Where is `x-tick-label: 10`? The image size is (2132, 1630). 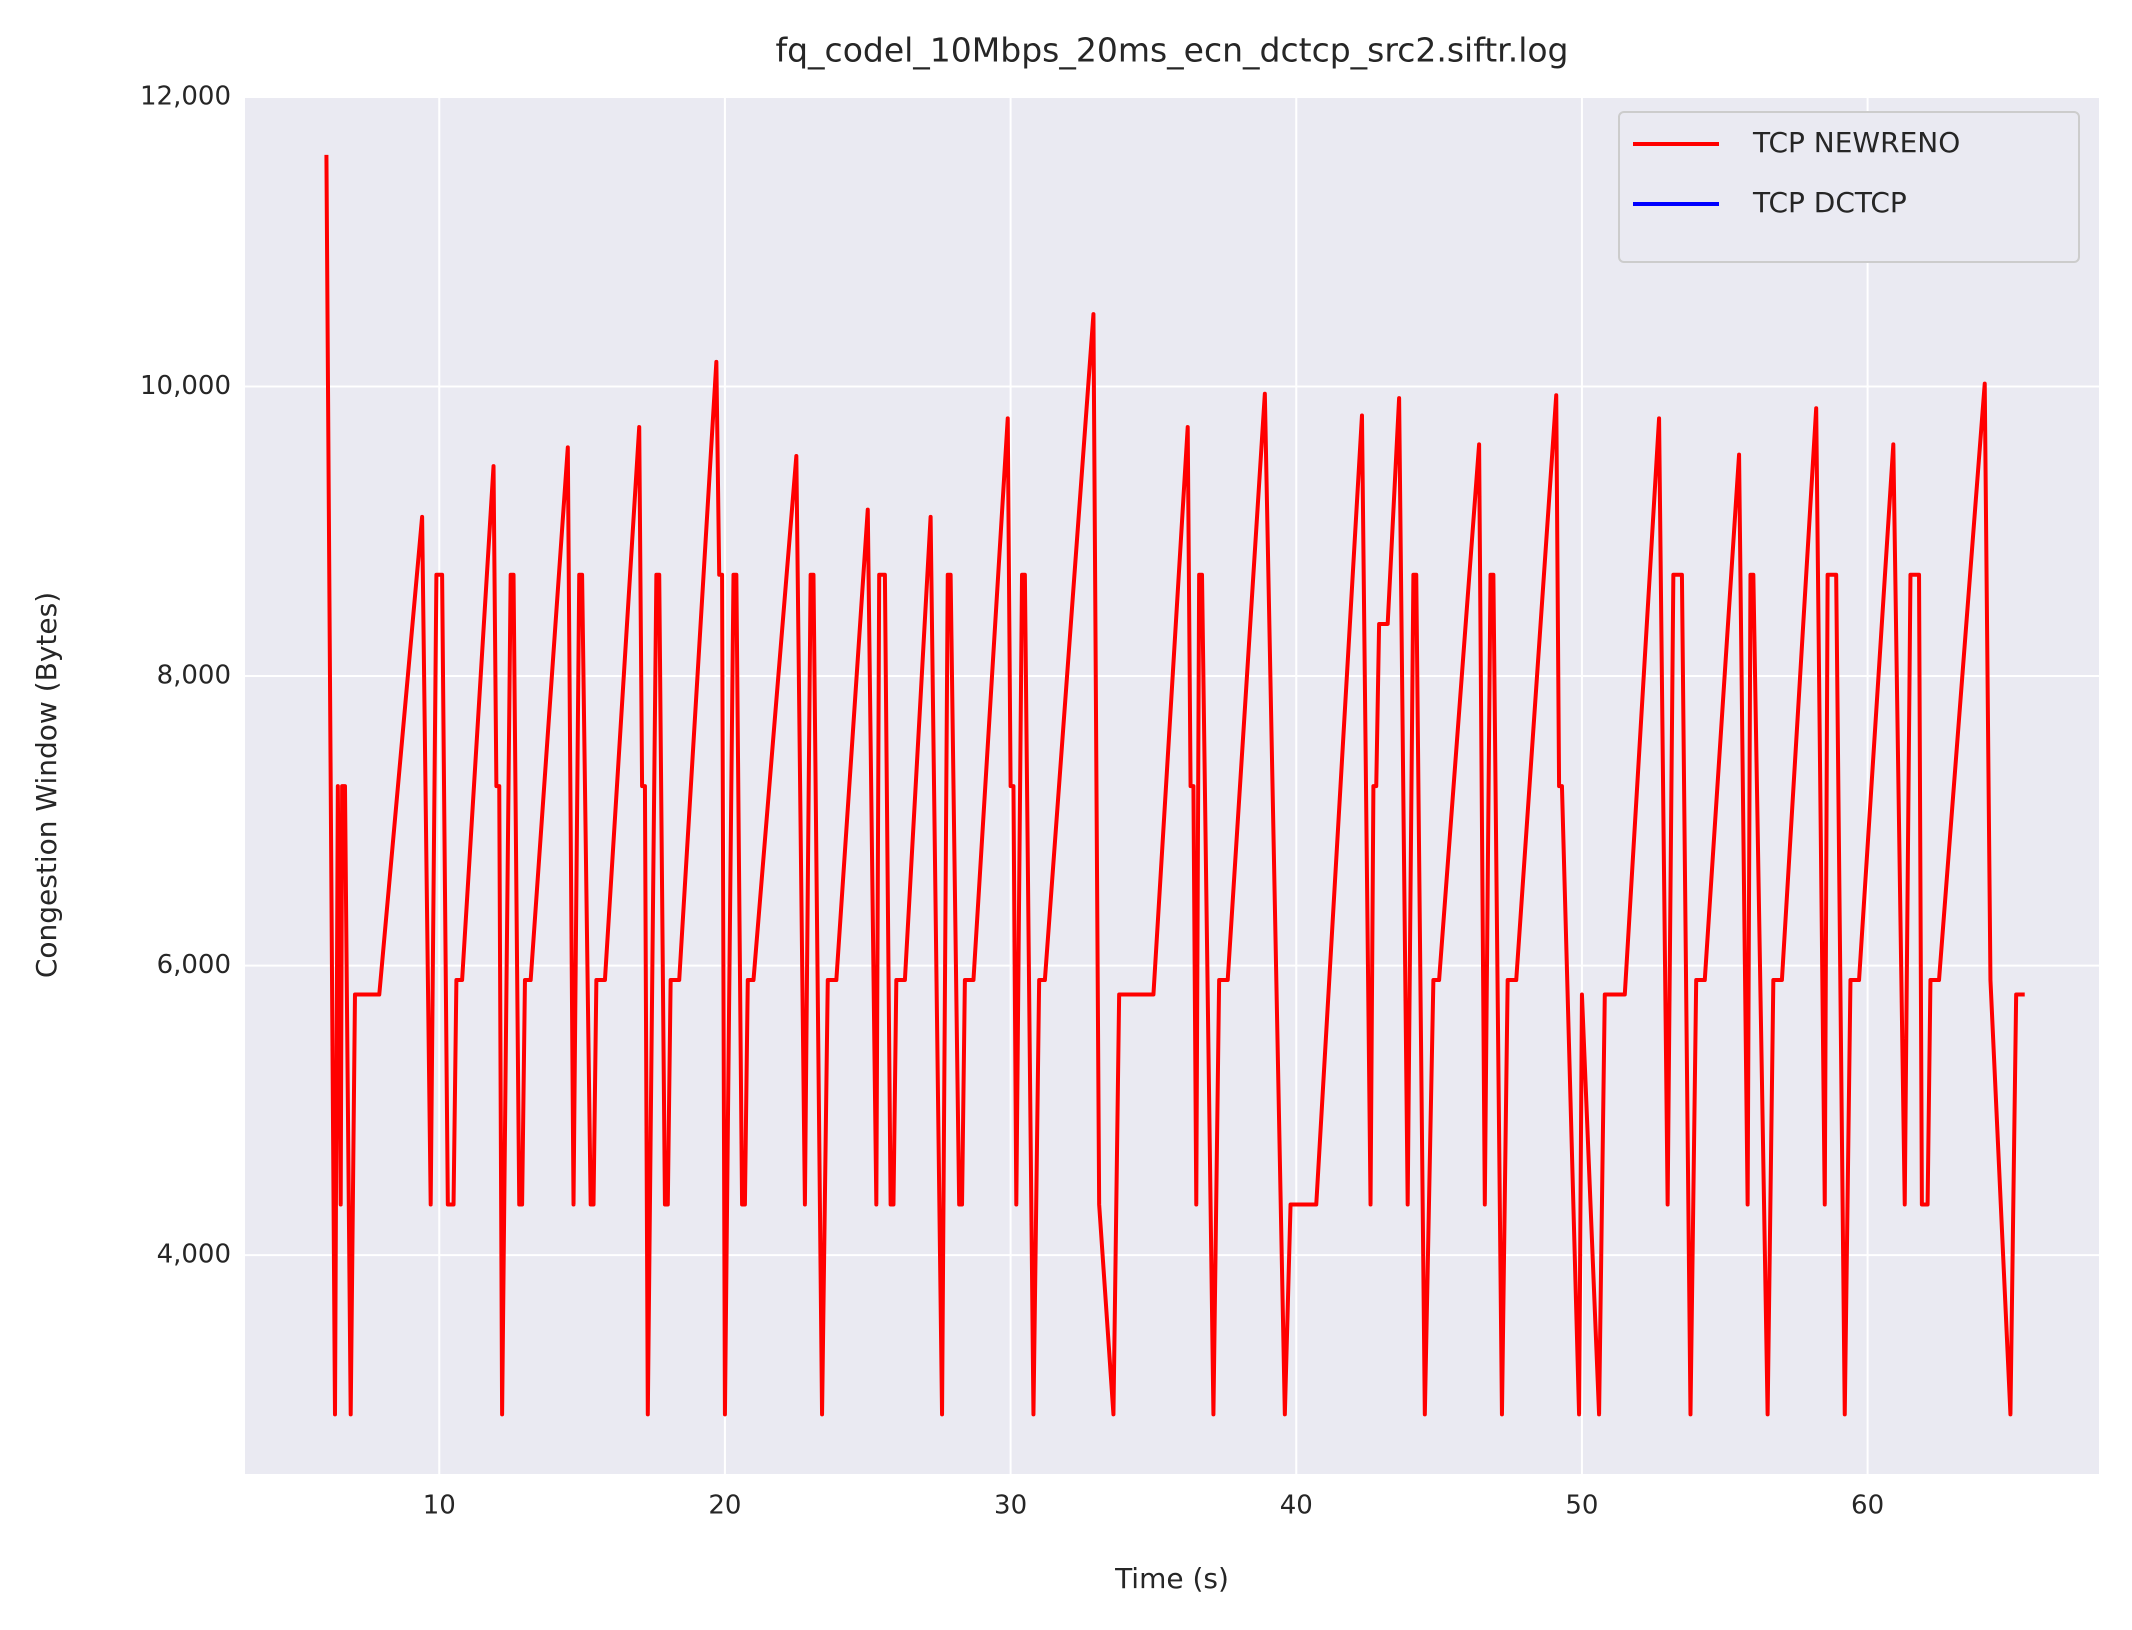
x-tick-label: 10 is located at coordinates (439, 1506).